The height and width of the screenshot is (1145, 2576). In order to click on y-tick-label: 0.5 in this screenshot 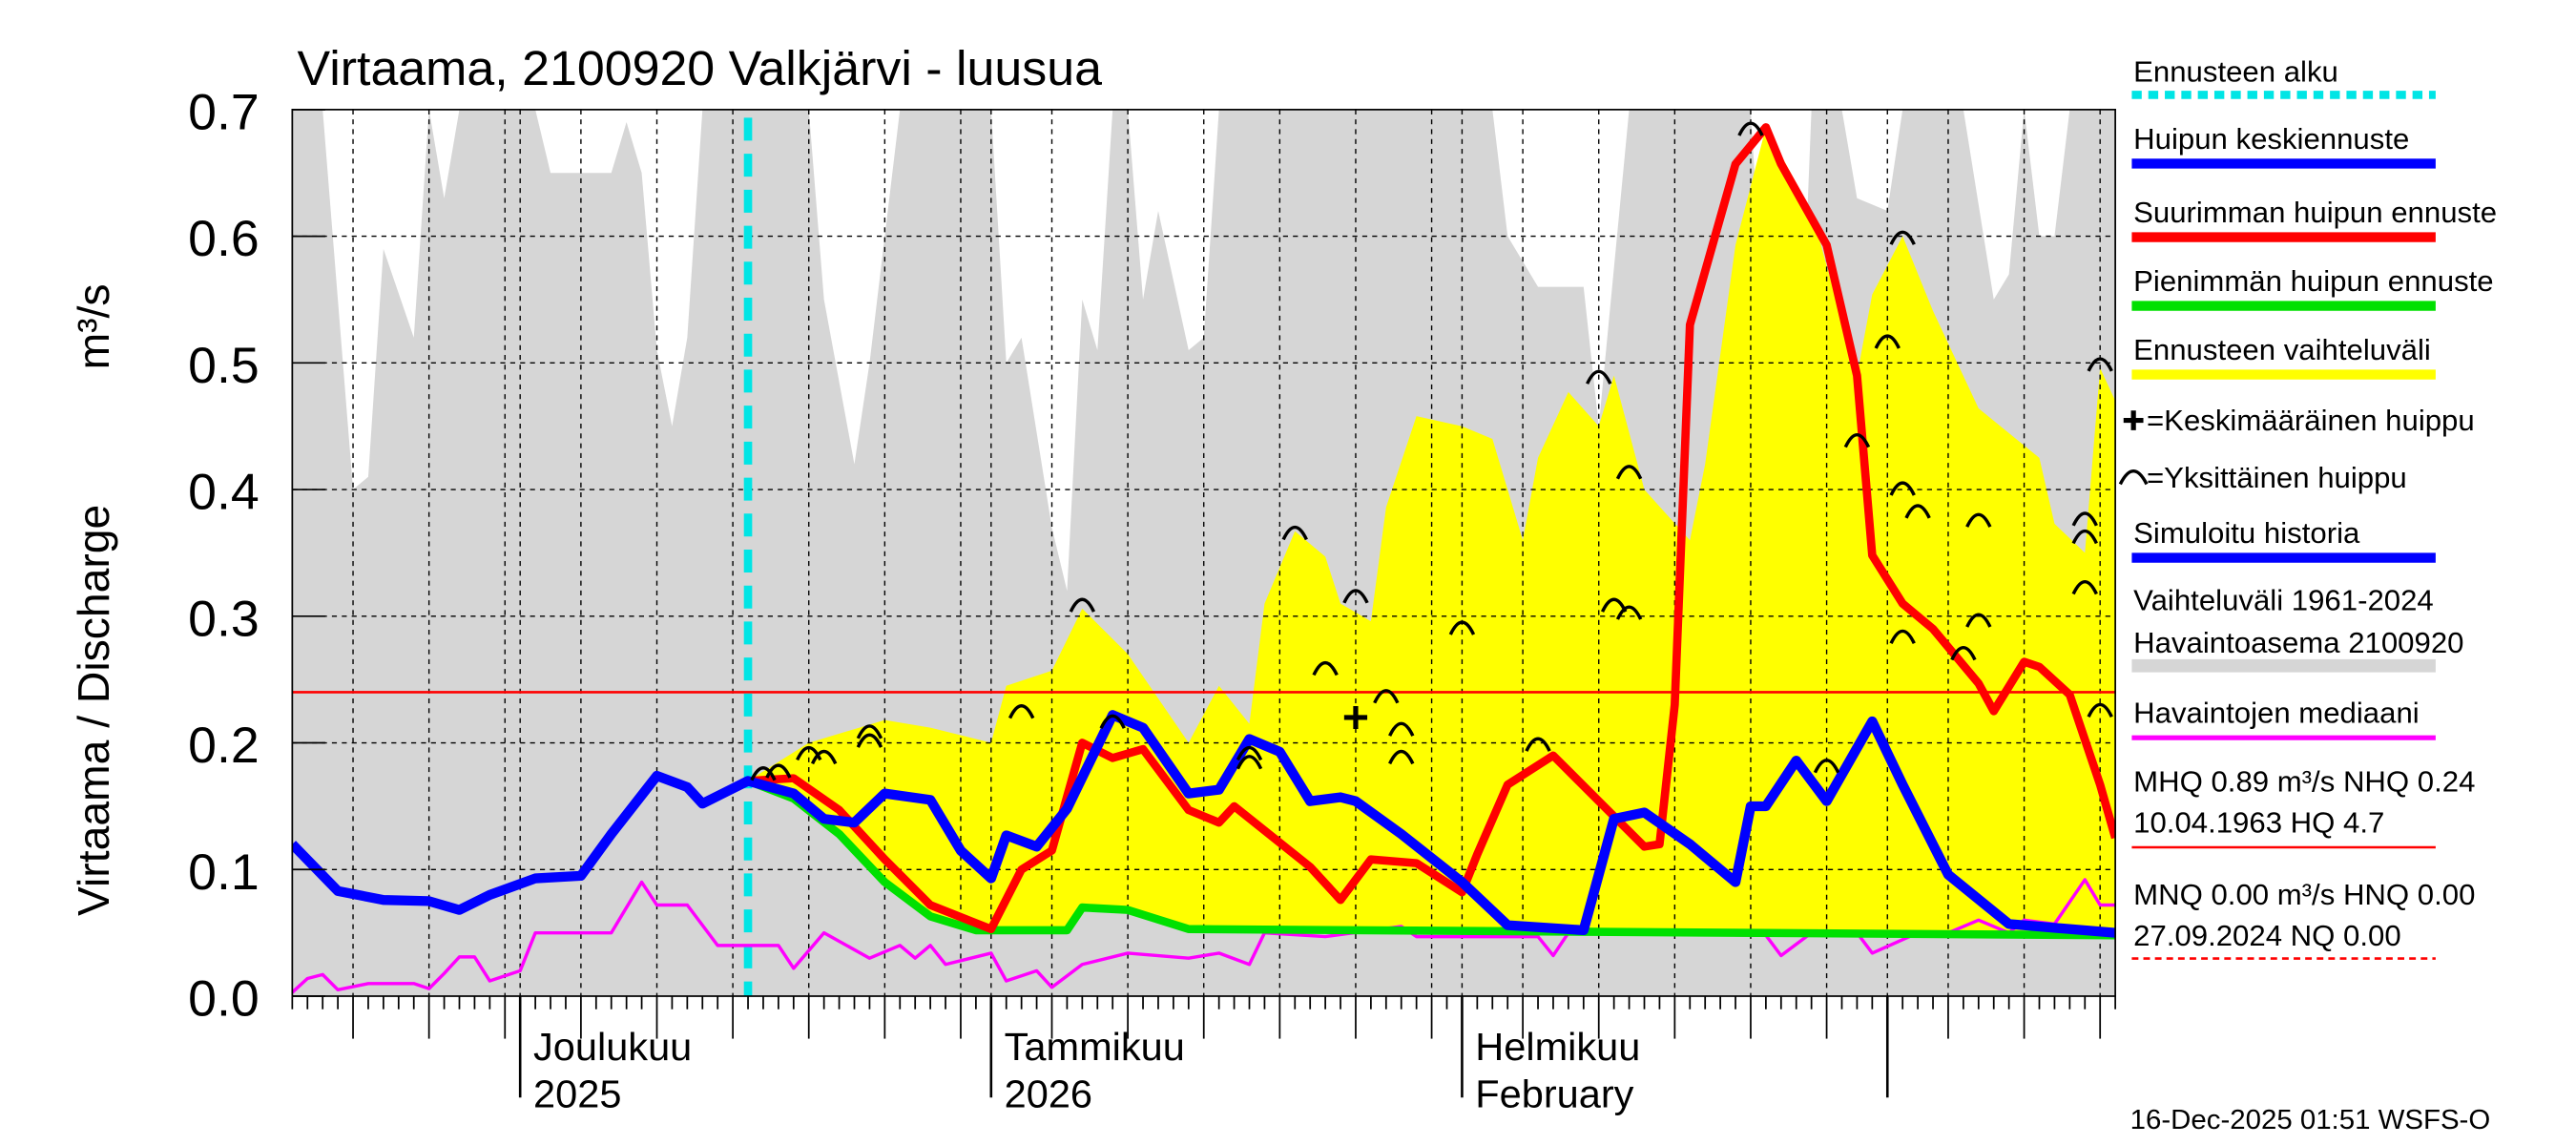, I will do `click(224, 366)`.